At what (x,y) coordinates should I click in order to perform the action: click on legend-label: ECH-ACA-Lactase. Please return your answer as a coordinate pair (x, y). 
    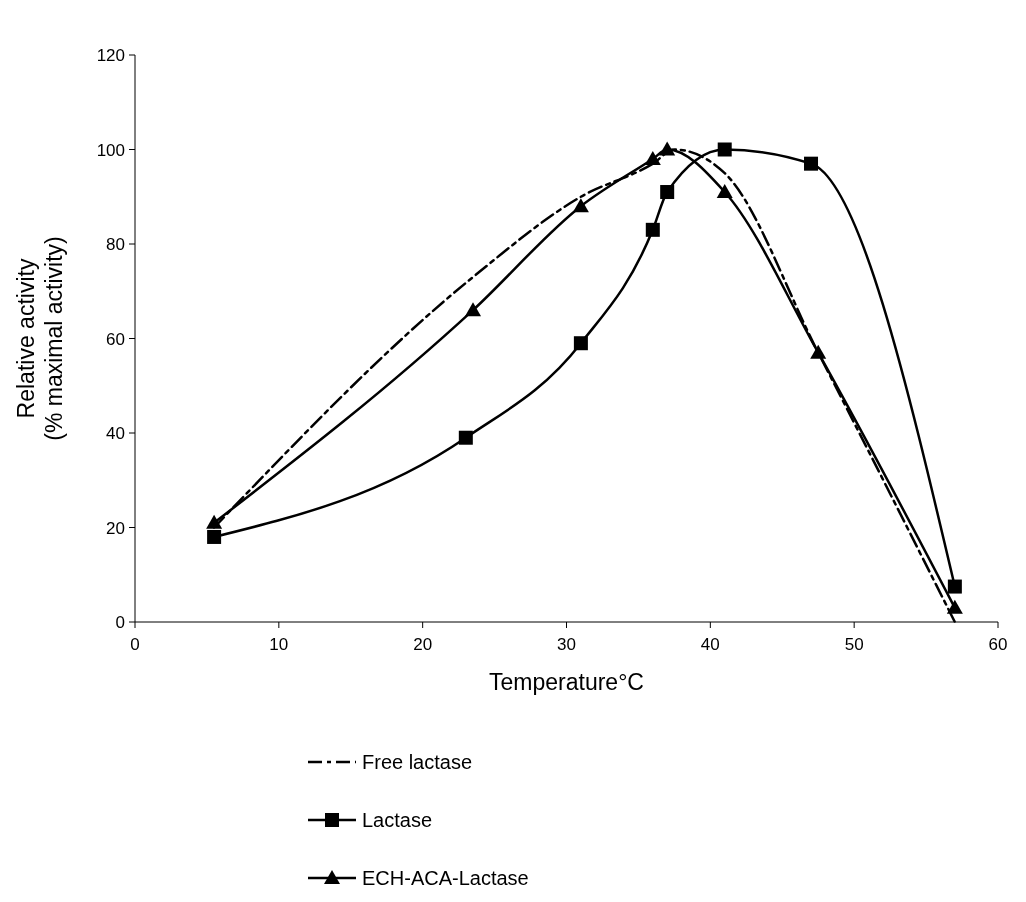
    Looking at the image, I should click on (445, 878).